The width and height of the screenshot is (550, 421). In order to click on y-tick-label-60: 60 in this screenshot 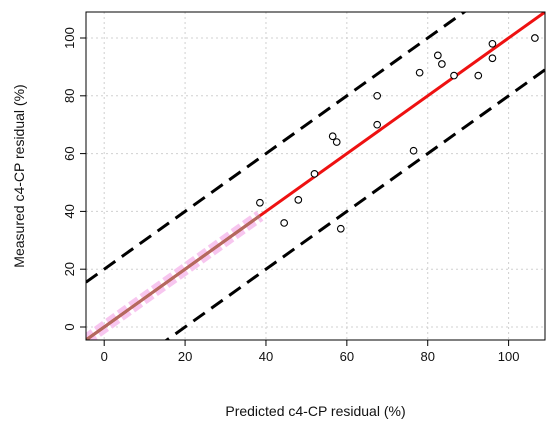, I will do `click(69, 153)`.